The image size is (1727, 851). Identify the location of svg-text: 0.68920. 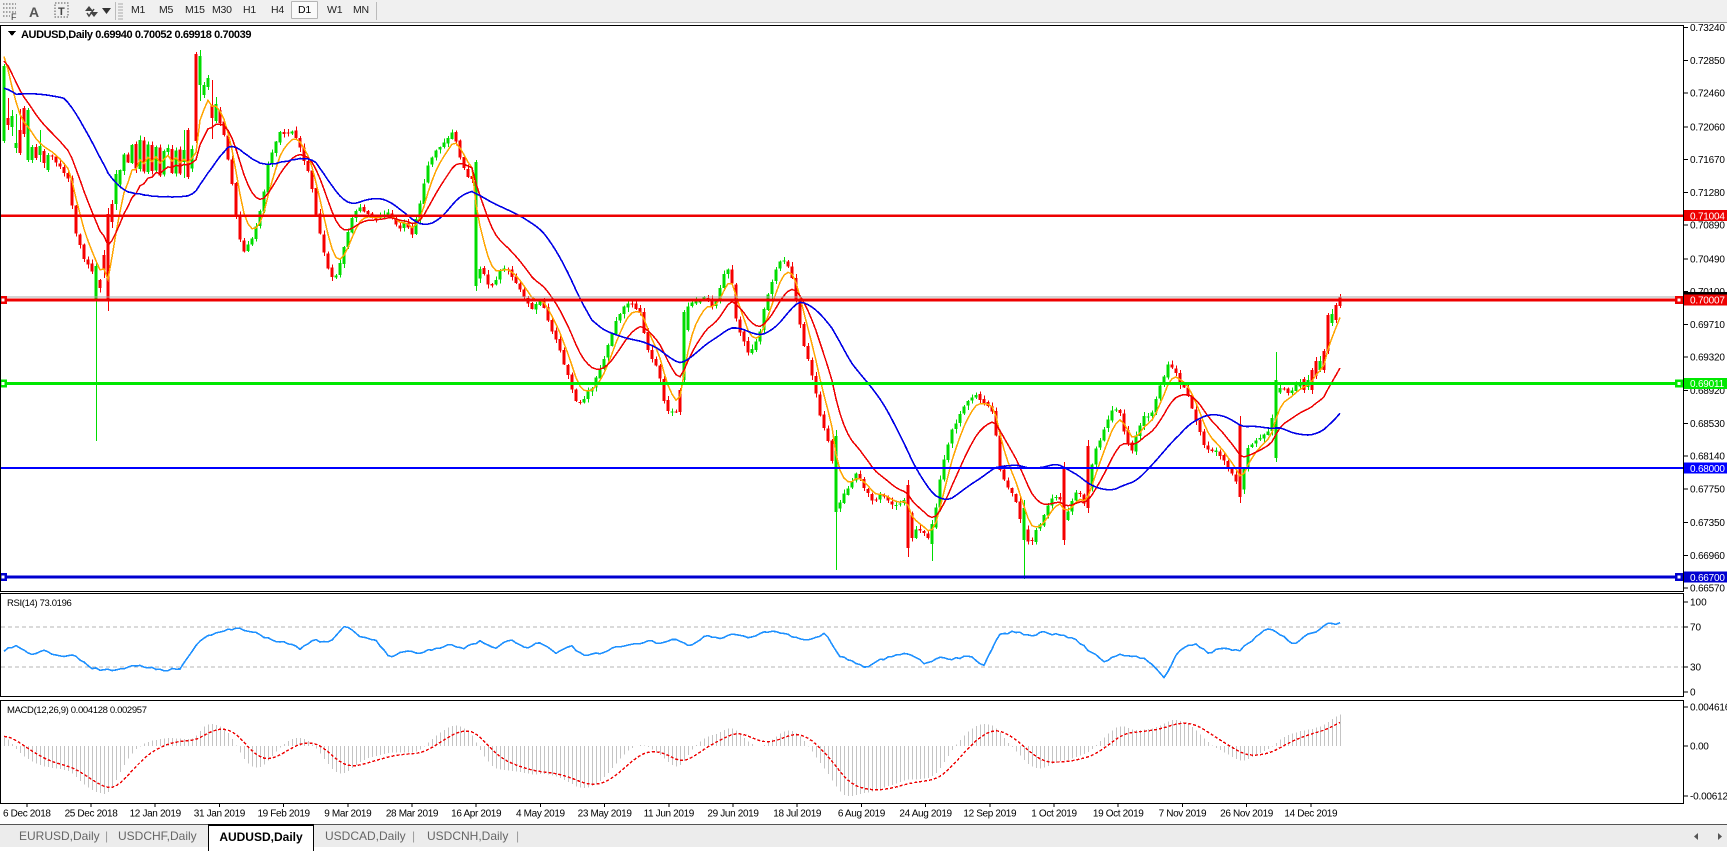
(1707, 391).